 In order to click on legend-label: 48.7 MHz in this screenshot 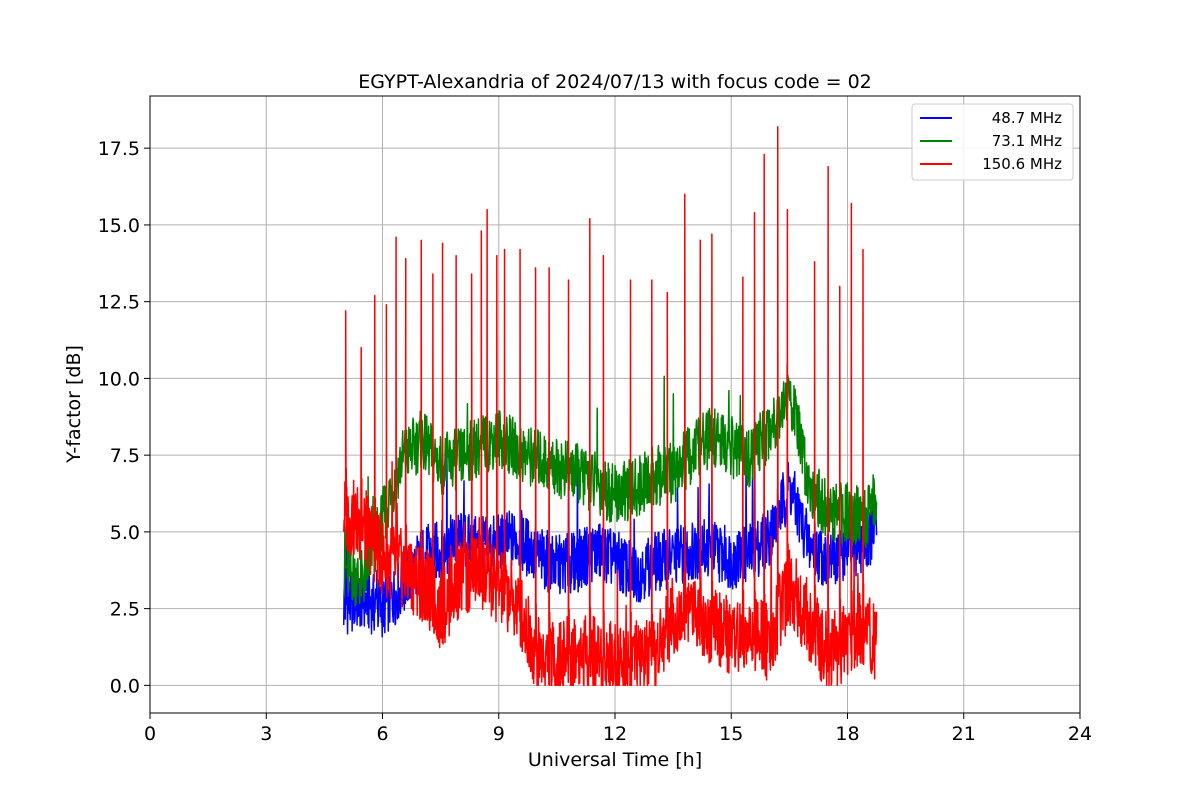, I will do `click(1027, 118)`.